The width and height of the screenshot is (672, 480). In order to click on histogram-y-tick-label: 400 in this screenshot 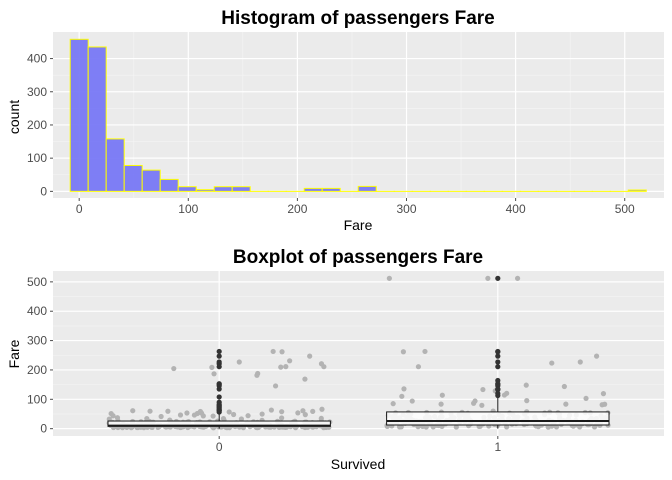, I will do `click(37, 59)`.